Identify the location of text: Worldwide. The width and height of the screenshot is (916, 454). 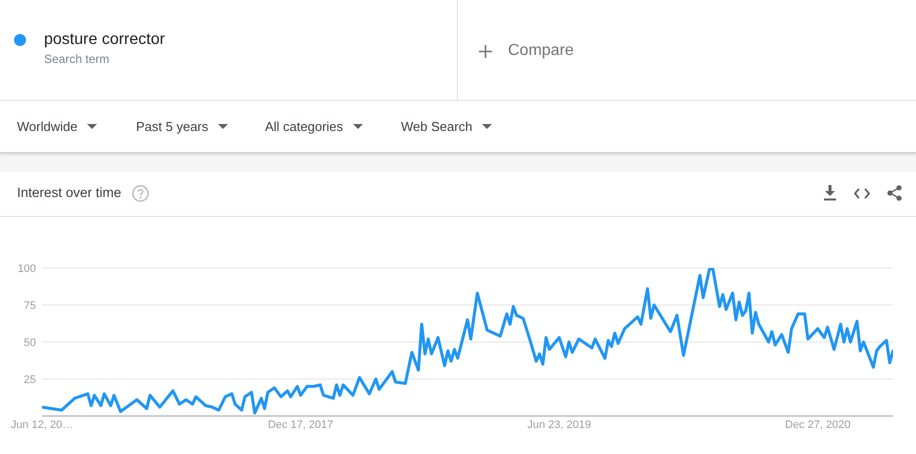
(47, 126).